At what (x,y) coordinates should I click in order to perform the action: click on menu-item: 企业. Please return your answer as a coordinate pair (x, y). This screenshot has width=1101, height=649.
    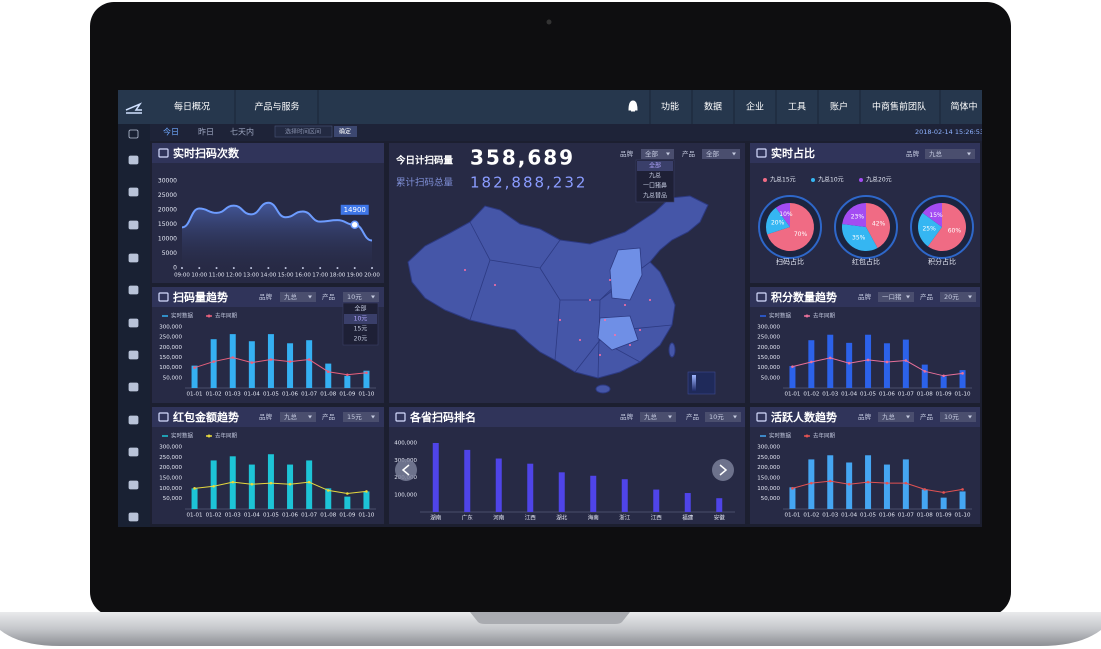
    Looking at the image, I should click on (755, 107).